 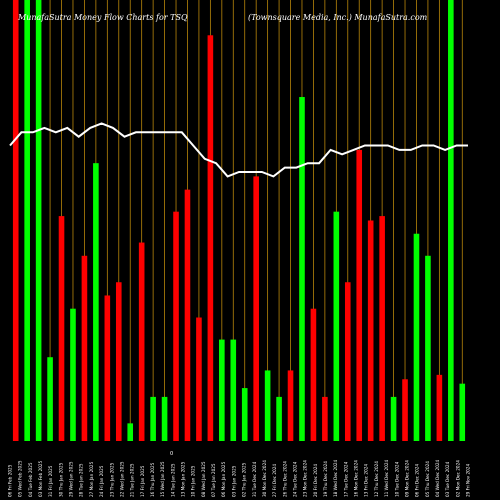 What do you see at coordinates (274, 480) in the screenshot?
I see `x-tick-label: 27 Fri Dec 2024` at bounding box center [274, 480].